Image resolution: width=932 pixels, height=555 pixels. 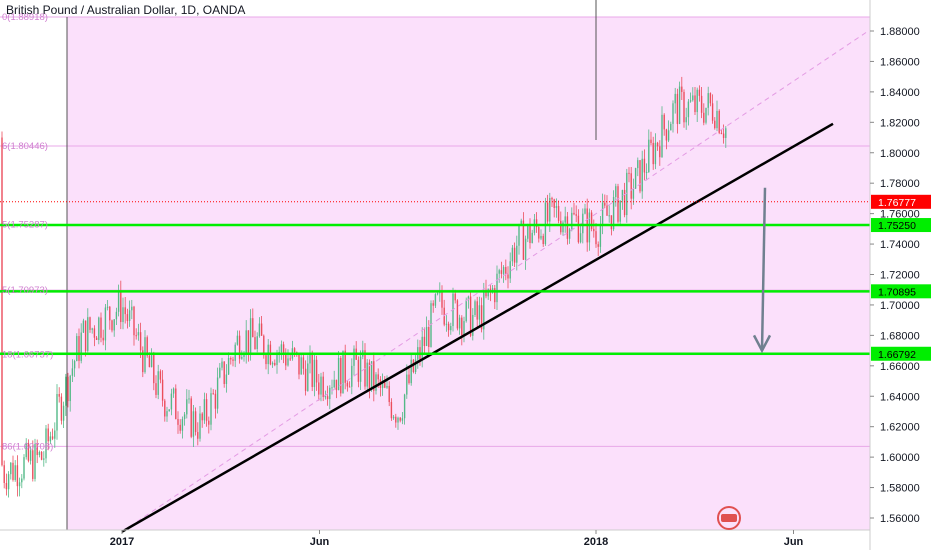 What do you see at coordinates (900, 154) in the screenshot?
I see `price-tick-label: 1.80000` at bounding box center [900, 154].